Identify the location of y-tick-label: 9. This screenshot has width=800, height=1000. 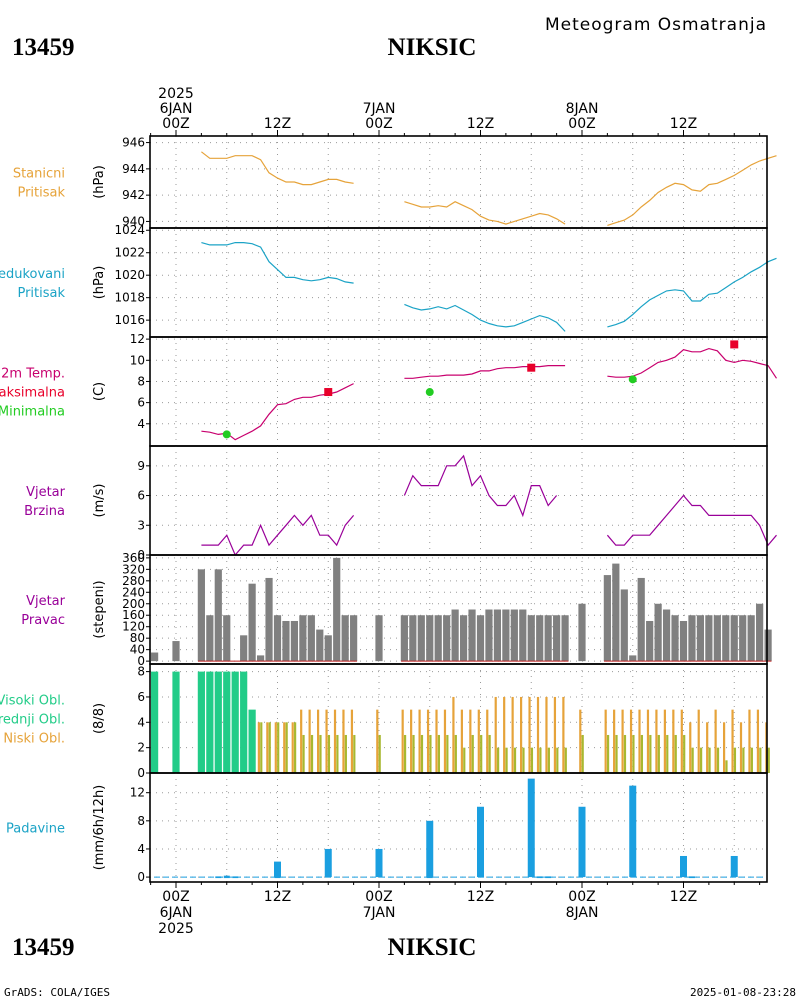
(141, 466).